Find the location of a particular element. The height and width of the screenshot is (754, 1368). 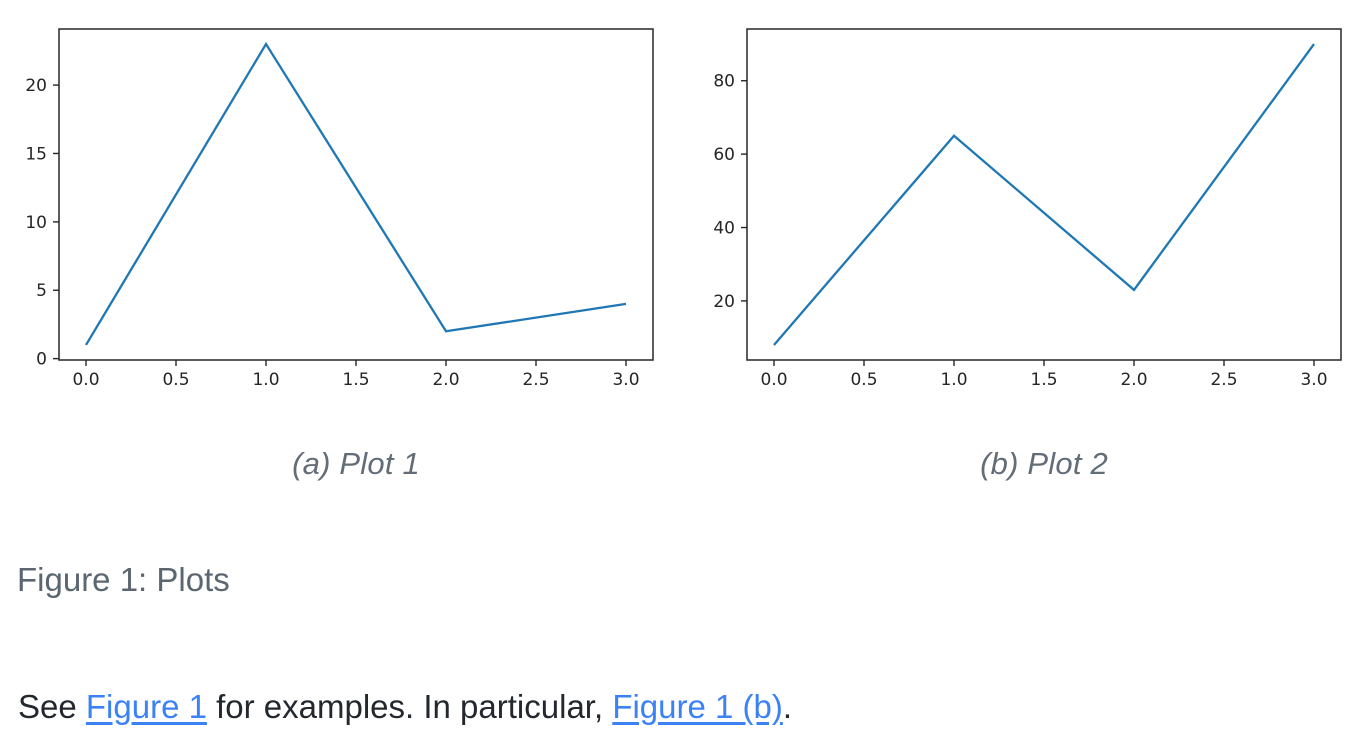

y-tick-label: 40 is located at coordinates (724, 229).